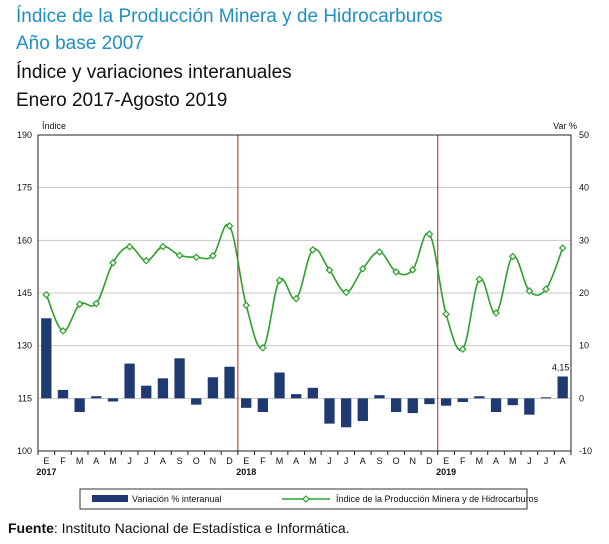 The width and height of the screenshot is (609, 544). What do you see at coordinates (46, 472) in the screenshot?
I see `year-label: 2017` at bounding box center [46, 472].